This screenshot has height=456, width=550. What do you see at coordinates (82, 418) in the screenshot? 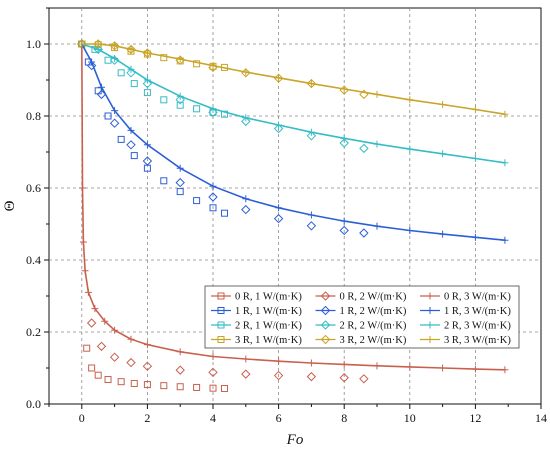
I see `x-tick-label: 0` at bounding box center [82, 418].